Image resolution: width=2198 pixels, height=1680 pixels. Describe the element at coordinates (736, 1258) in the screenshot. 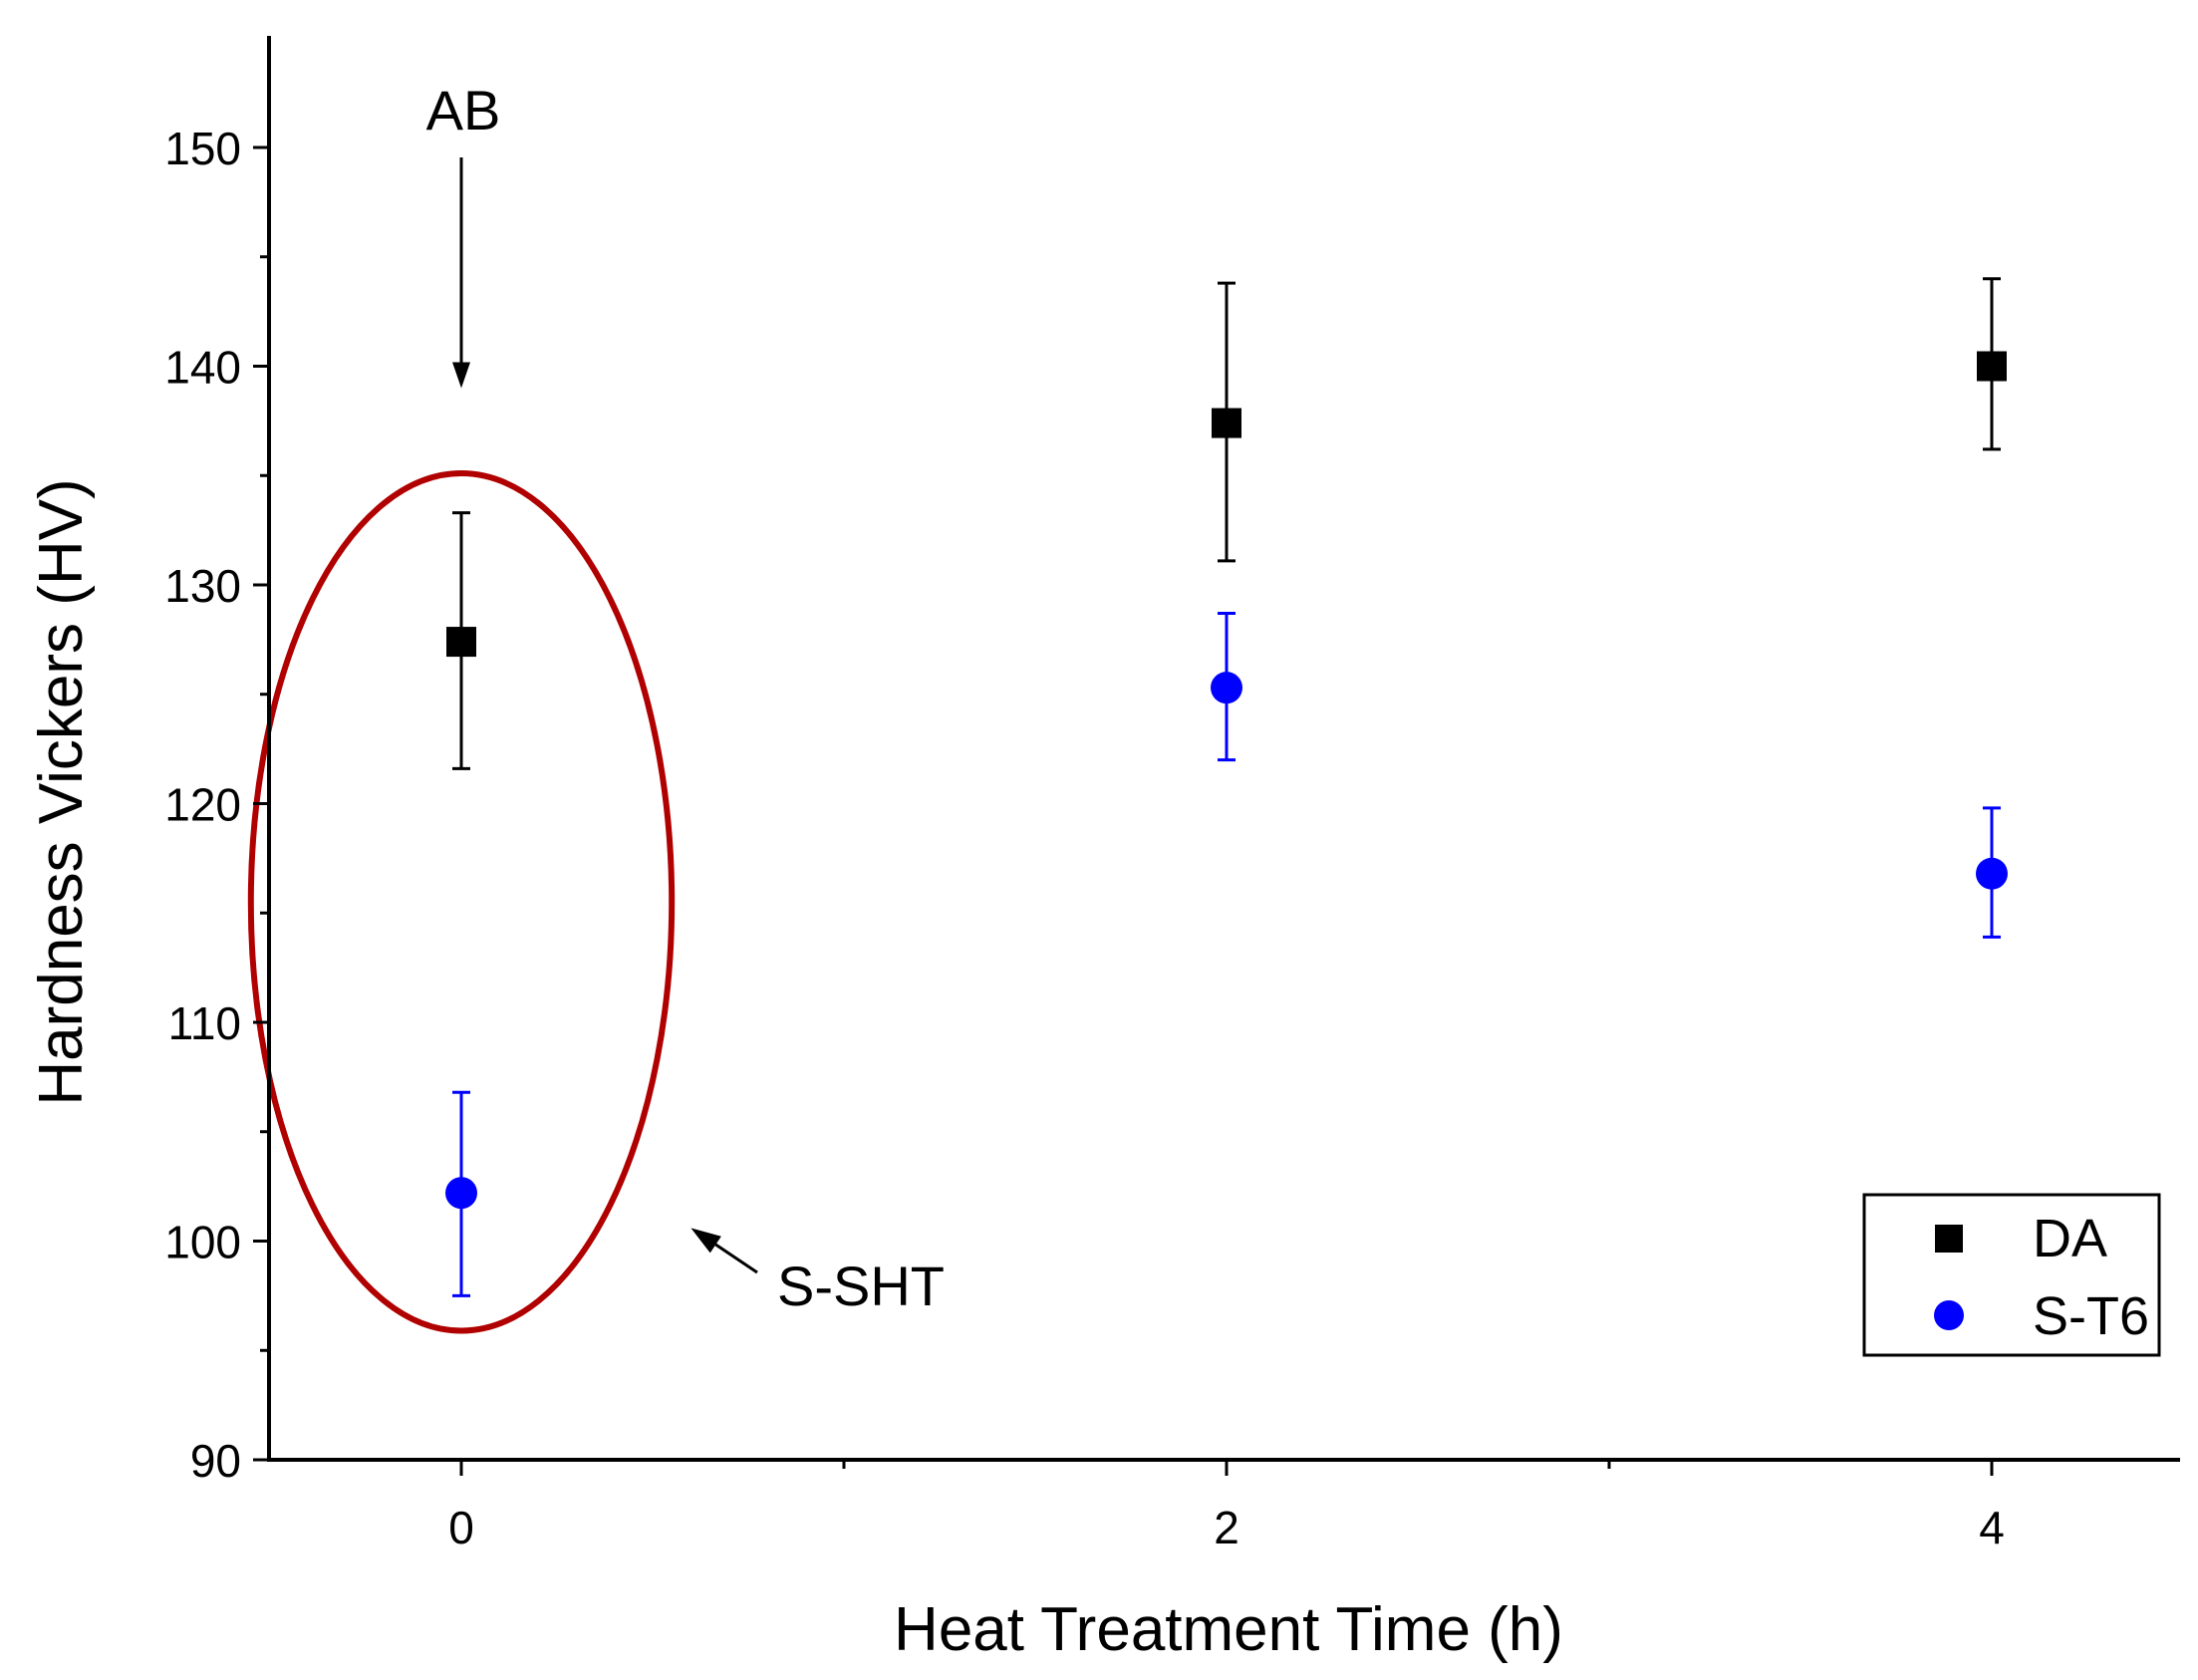

I see `annotation-ssht-arrow-shaft` at that location.